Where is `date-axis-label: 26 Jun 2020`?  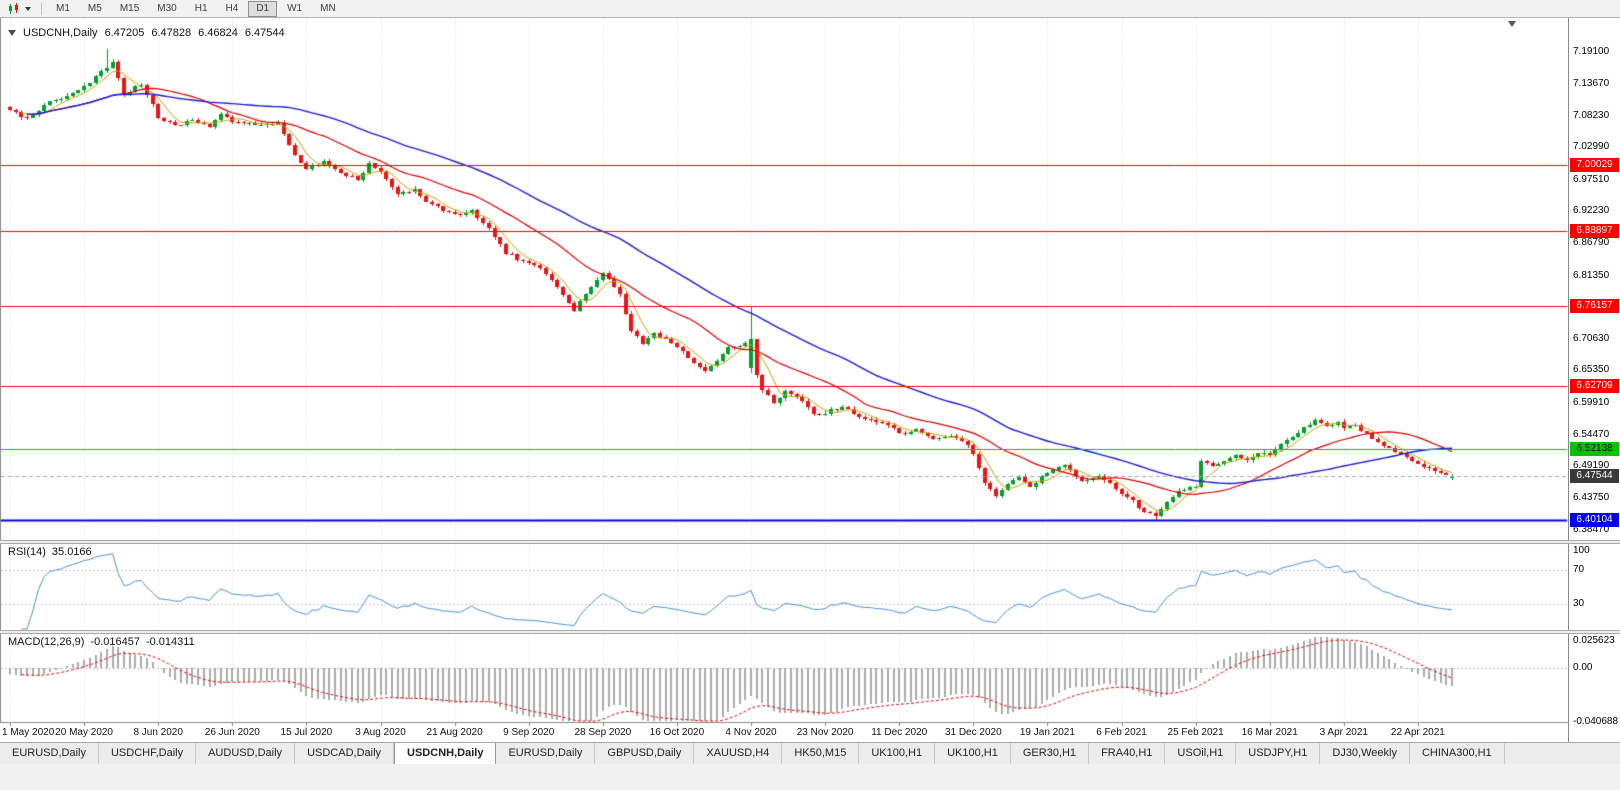
date-axis-label: 26 Jun 2020 is located at coordinates (232, 732).